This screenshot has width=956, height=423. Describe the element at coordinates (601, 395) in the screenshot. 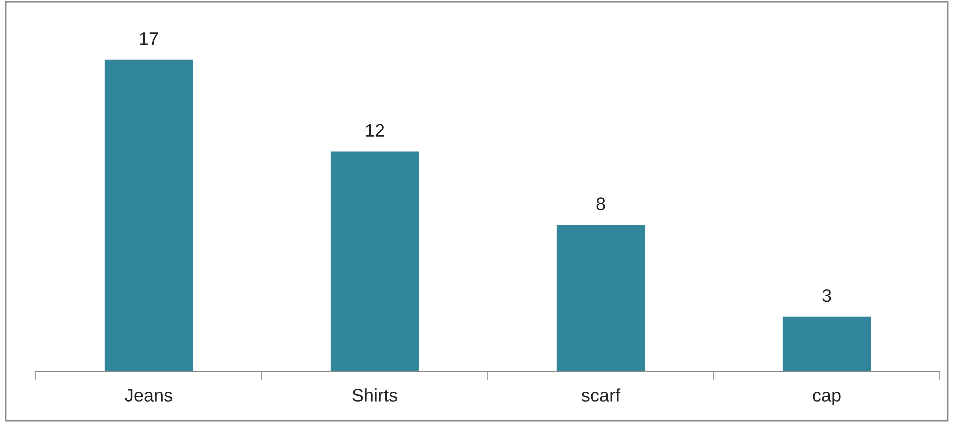

I see `x-tick-label: scarf` at that location.